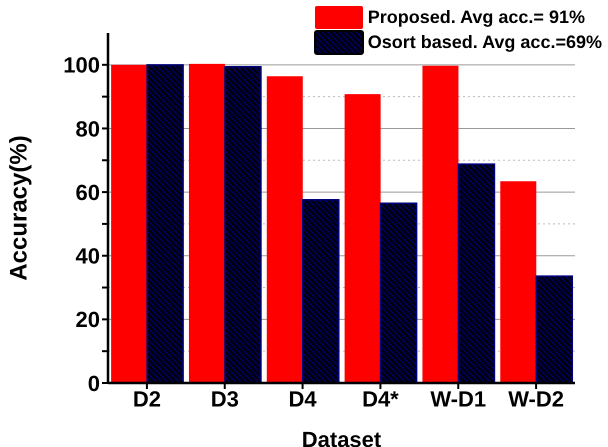 This screenshot has width=608, height=447. Describe the element at coordinates (146, 399) in the screenshot. I see `x-tick-label: D2` at that location.